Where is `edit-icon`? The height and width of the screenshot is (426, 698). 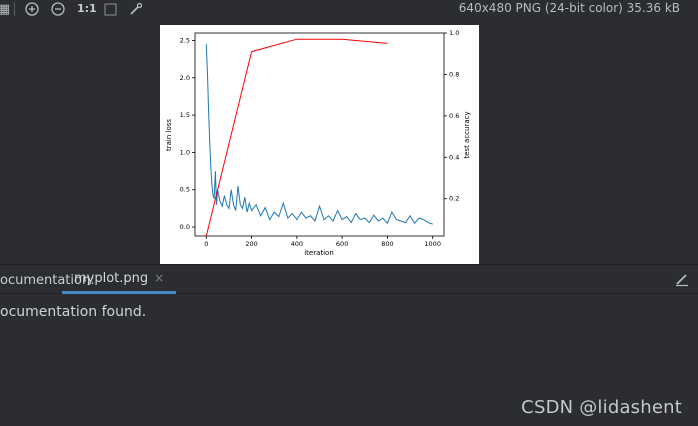
edit-icon is located at coordinates (682, 279).